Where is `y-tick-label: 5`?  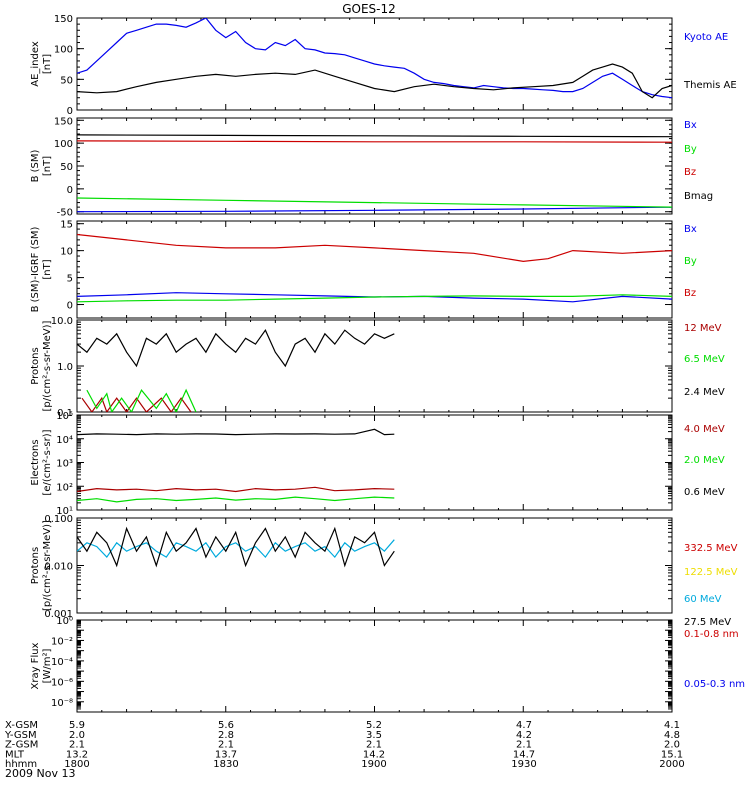
y-tick-label: 5 is located at coordinates (70, 279).